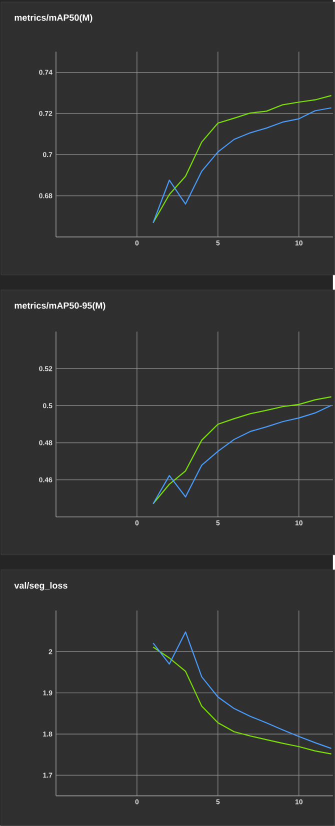 Image resolution: width=335 pixels, height=826 pixels. What do you see at coordinates (60, 306) in the screenshot?
I see `chart-title: metrics/mAP50-95(M)` at bounding box center [60, 306].